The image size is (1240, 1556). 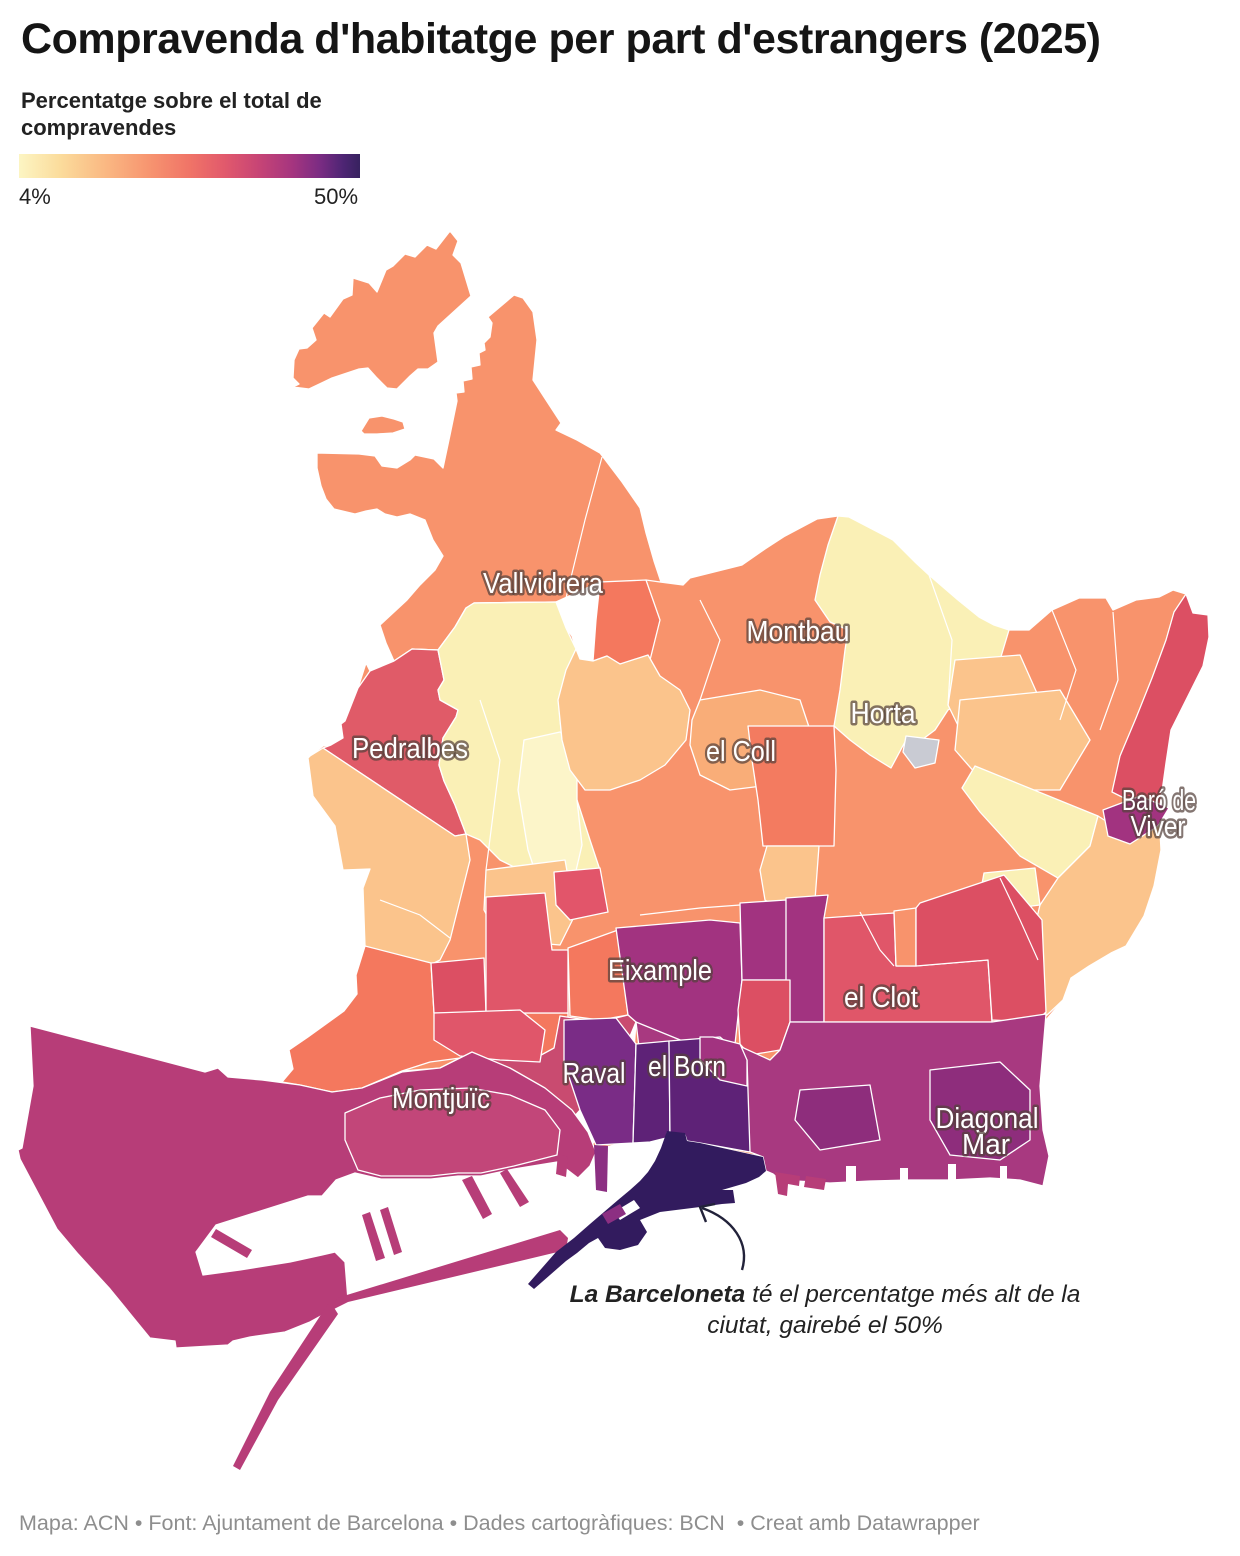 I want to click on svg-text: Viver, so click(x=1158, y=827).